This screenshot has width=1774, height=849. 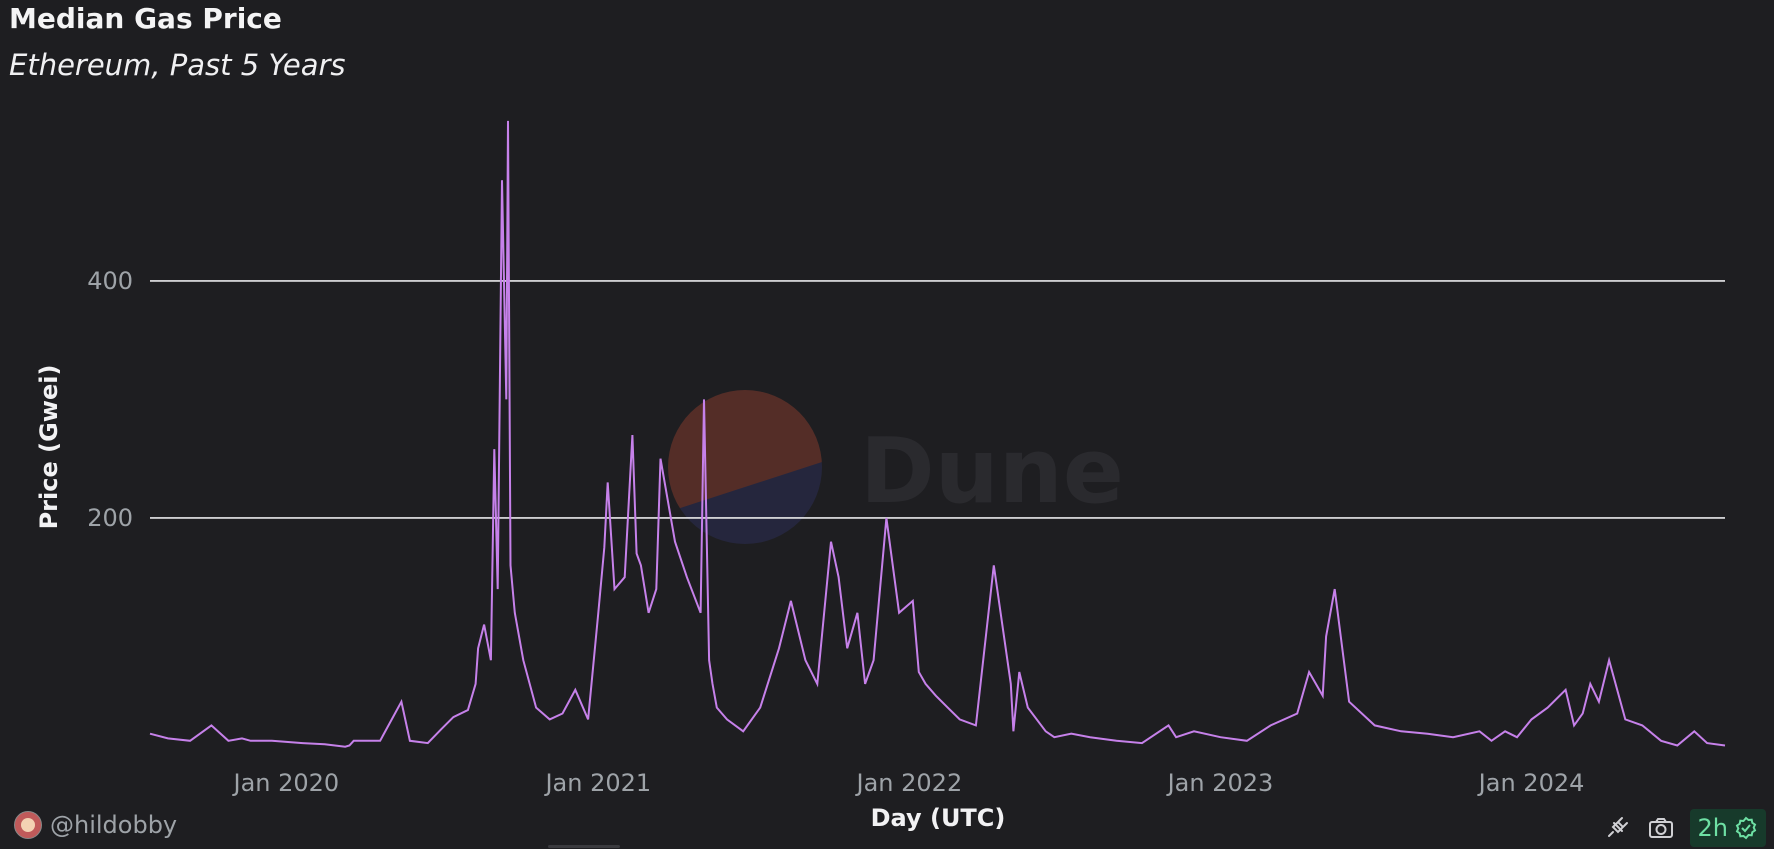 I want to click on y-tick-label: 200, so click(x=110, y=518).